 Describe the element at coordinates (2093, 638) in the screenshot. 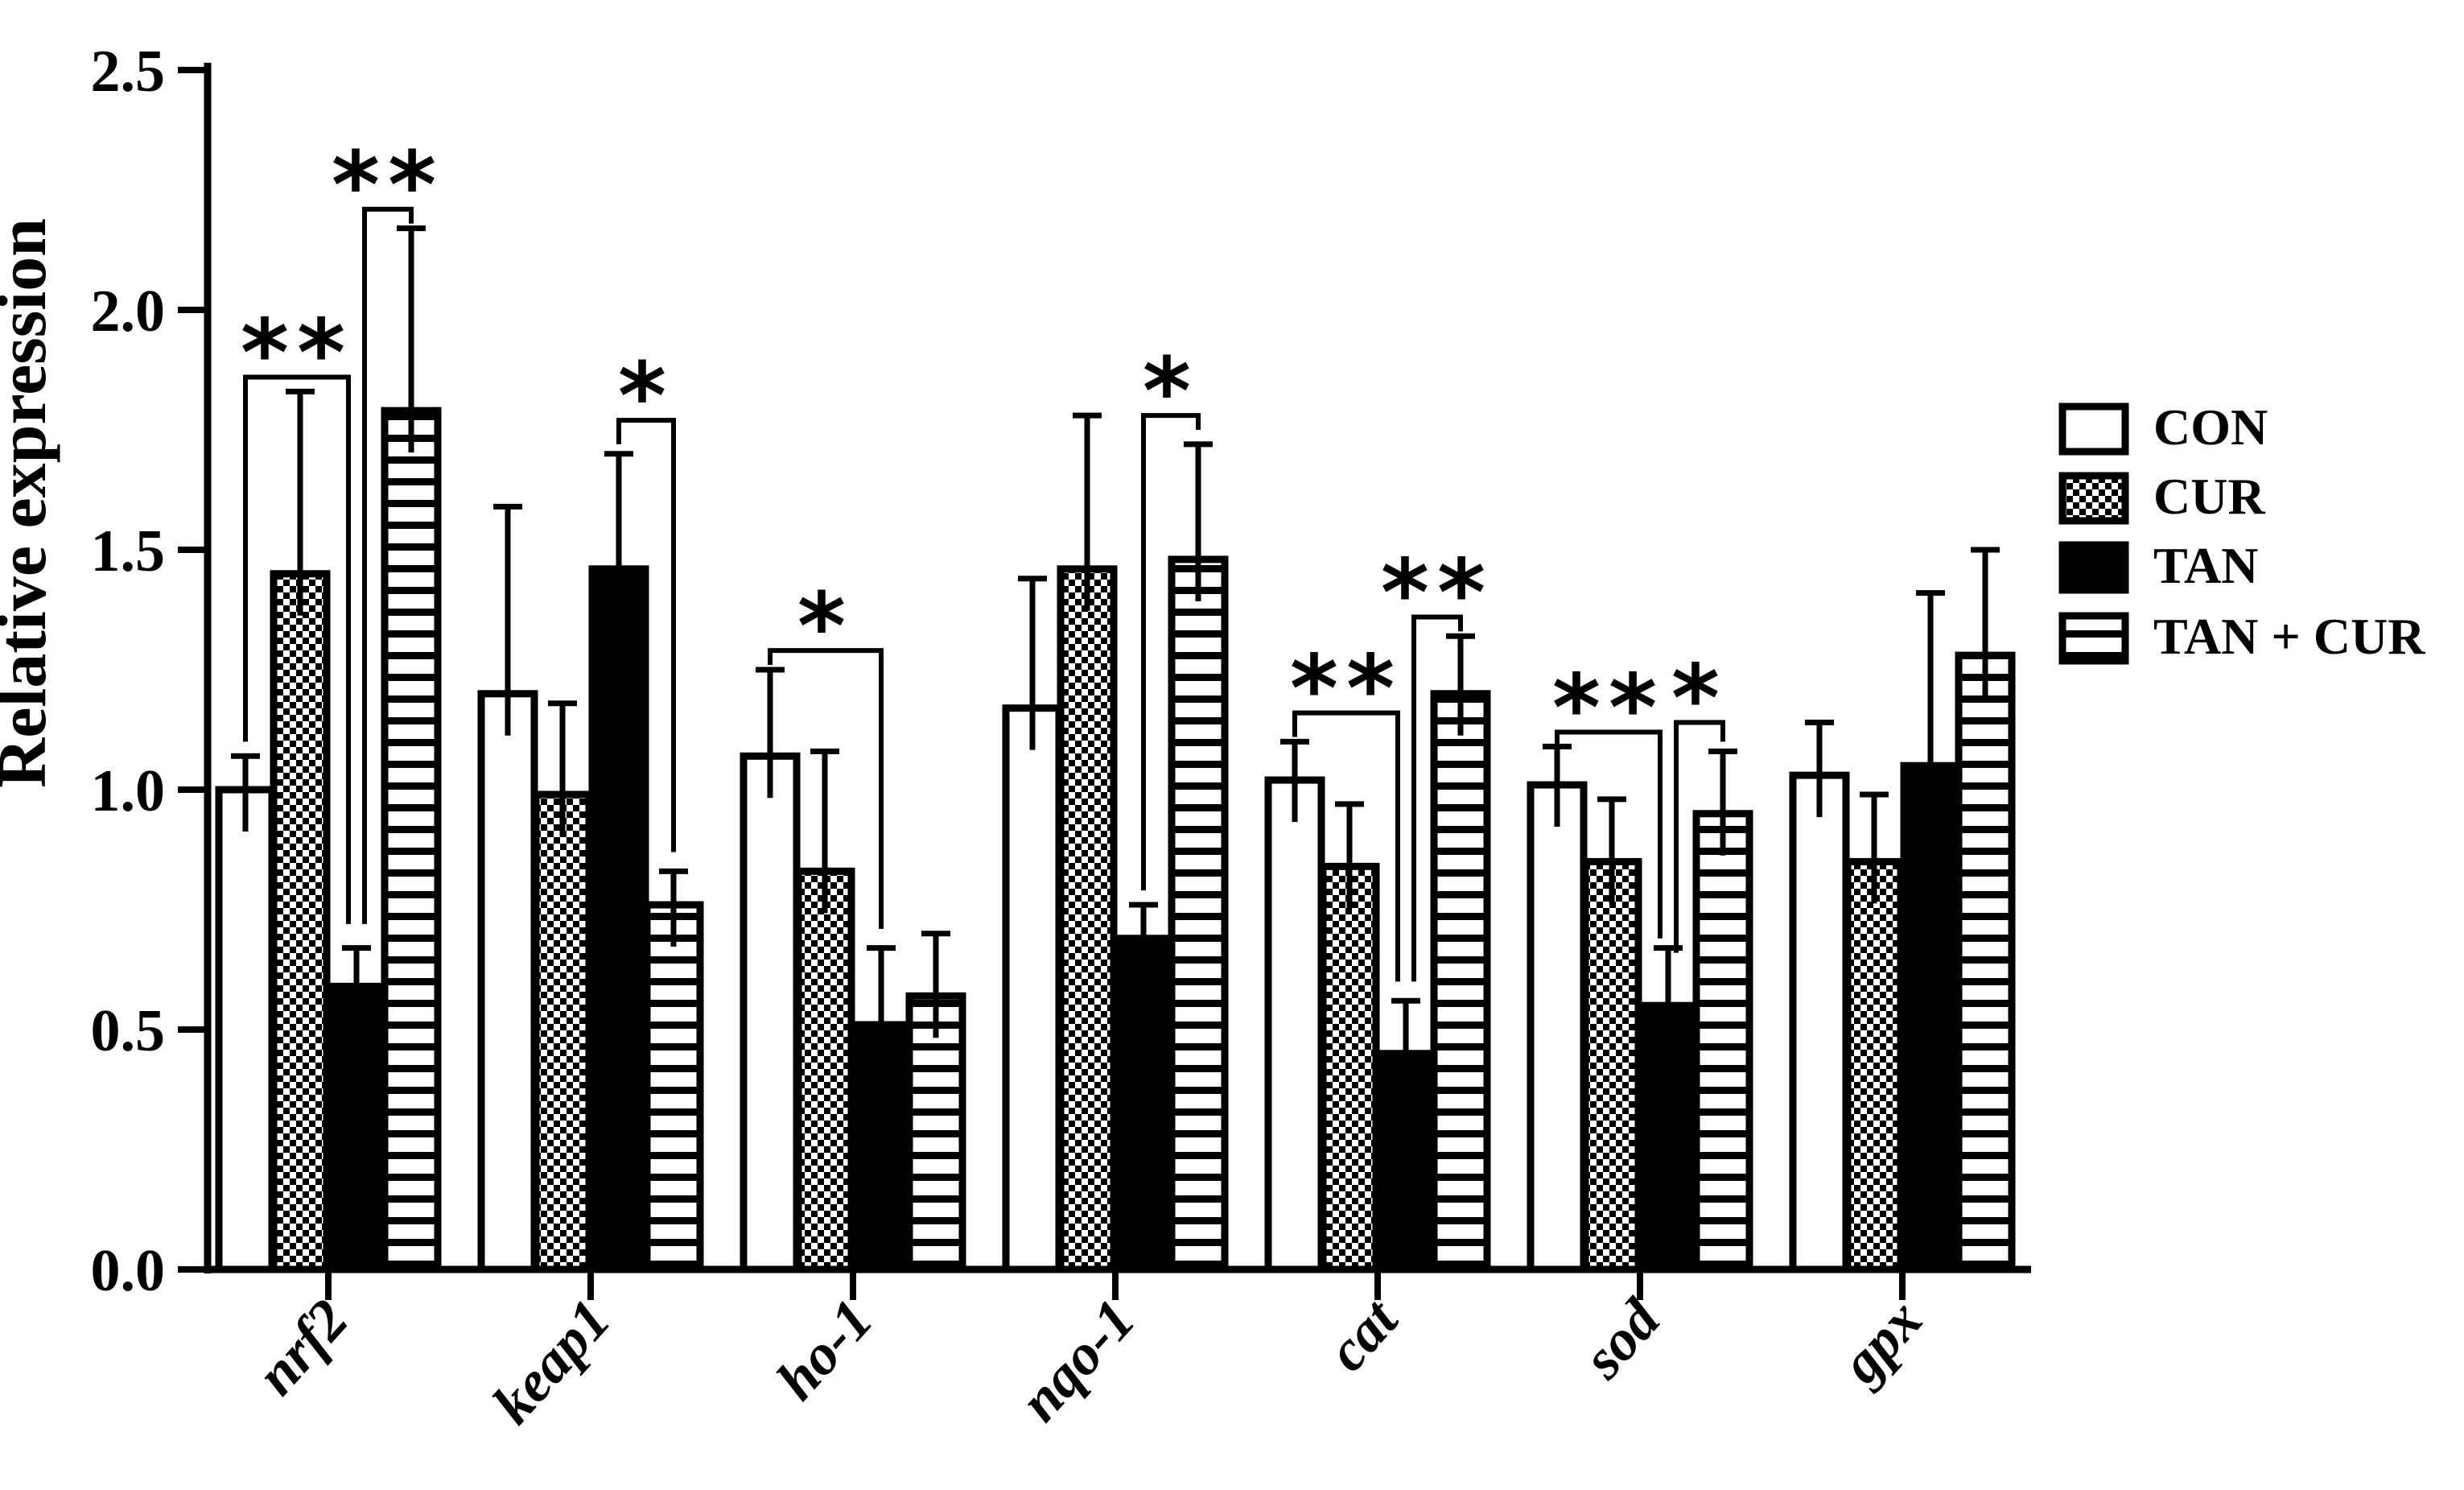

I see `legend-swatch-TAN + CUR` at that location.